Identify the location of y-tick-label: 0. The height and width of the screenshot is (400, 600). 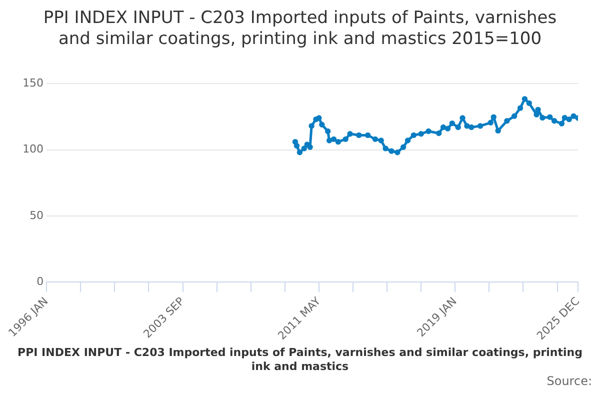
(40, 281).